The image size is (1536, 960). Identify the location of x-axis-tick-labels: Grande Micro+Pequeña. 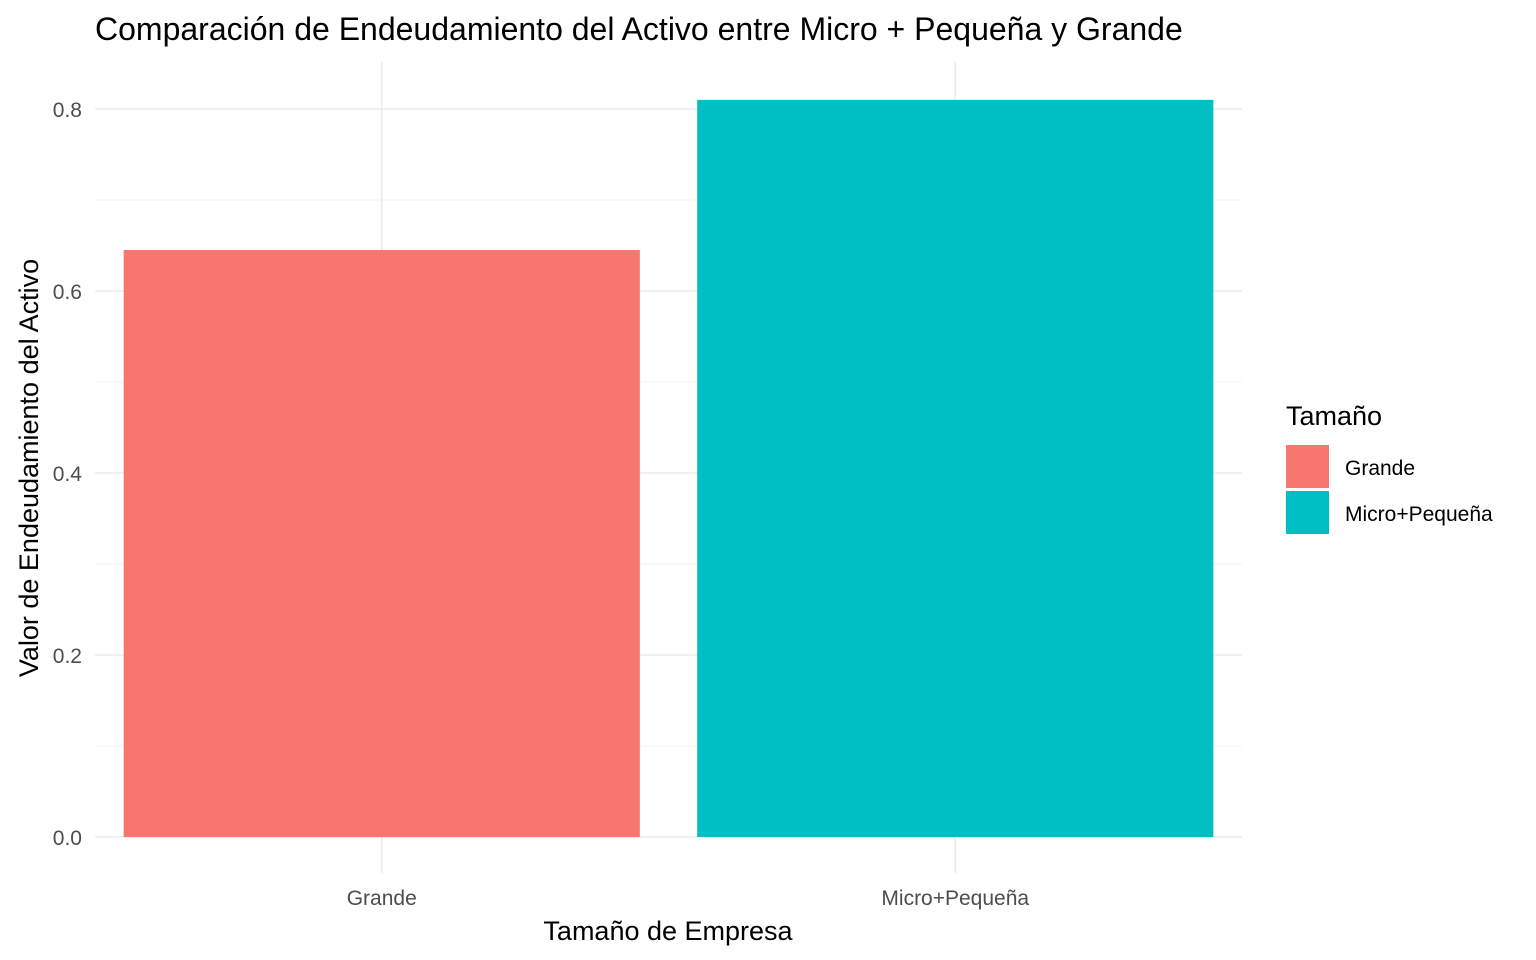
(688, 898).